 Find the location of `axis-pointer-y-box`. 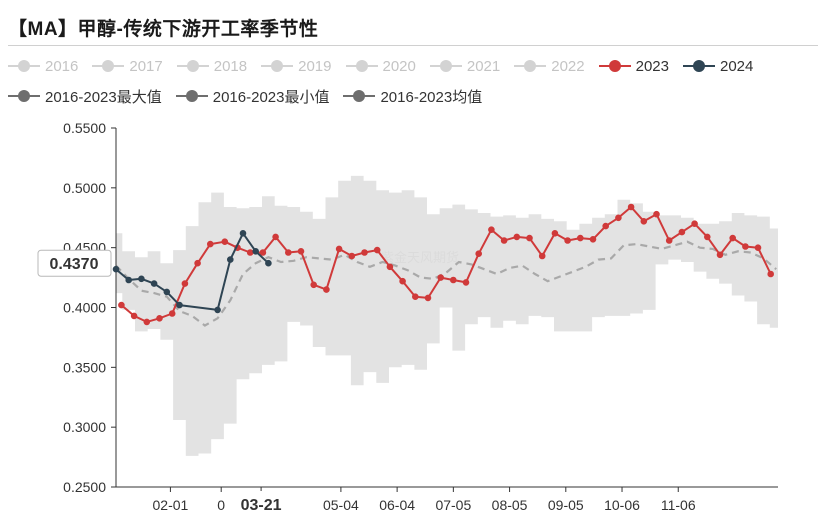

axis-pointer-y-box is located at coordinates (74, 263).